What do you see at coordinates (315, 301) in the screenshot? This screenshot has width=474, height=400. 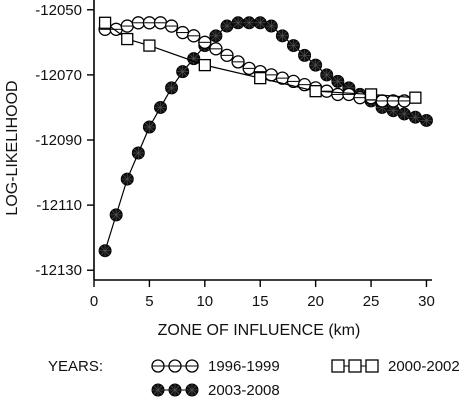 I see `x-tick-label: 20` at bounding box center [315, 301].